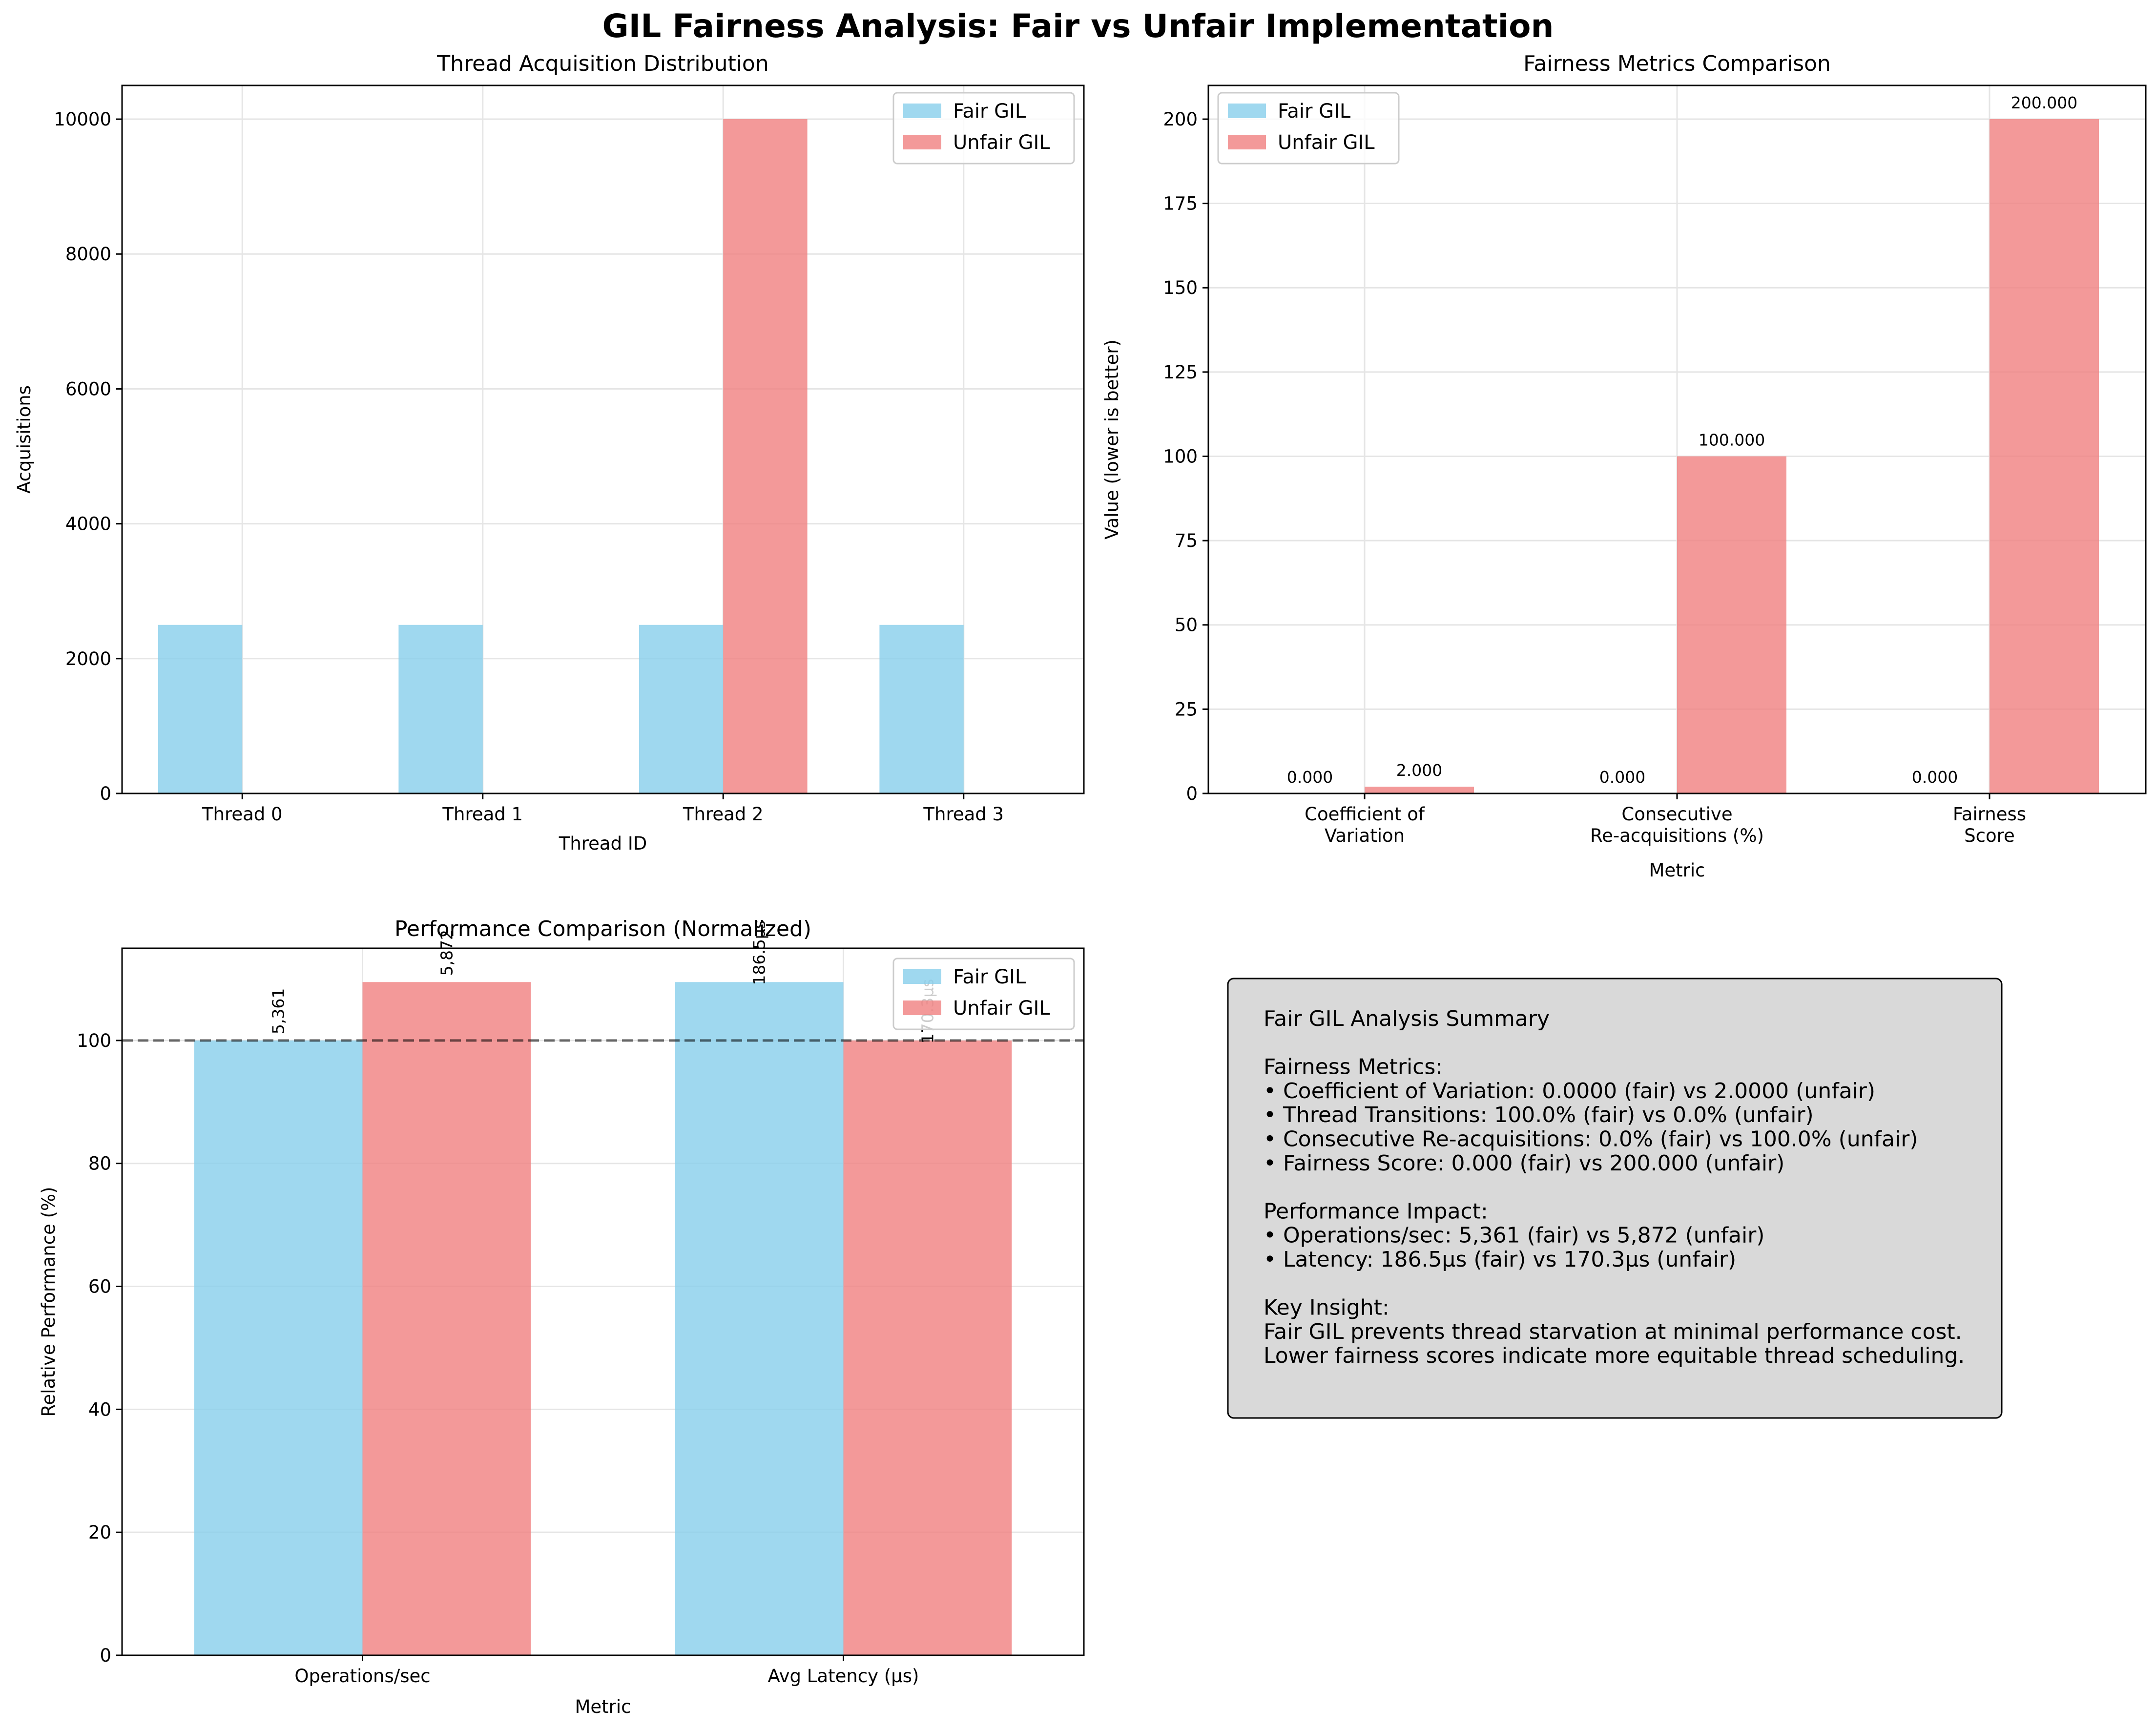 The image size is (2156, 1730). I want to click on summary-line: Fair GIL Analysis Summary, so click(1407, 1018).